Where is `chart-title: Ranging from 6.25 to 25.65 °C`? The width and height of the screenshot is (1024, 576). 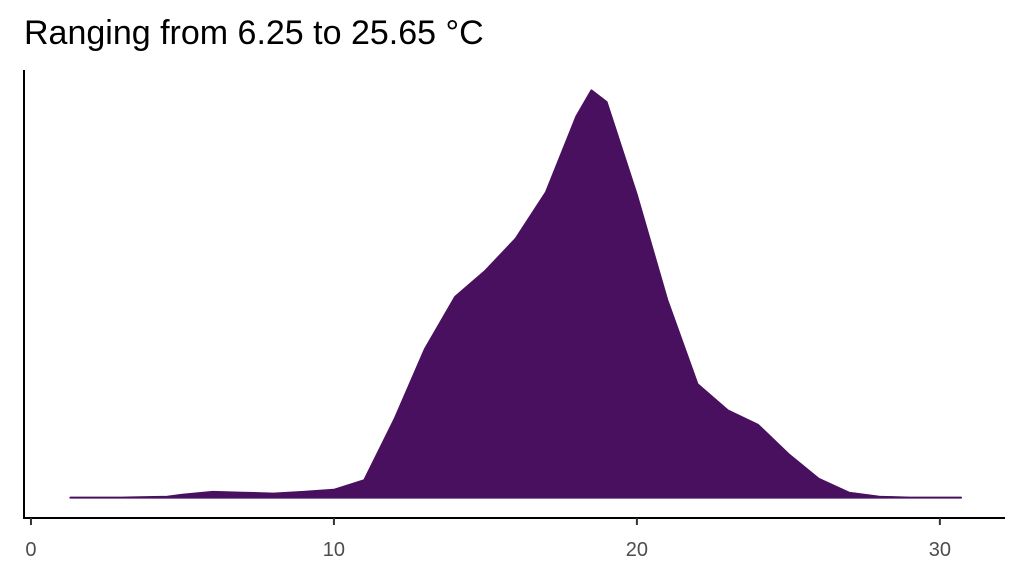
chart-title: Ranging from 6.25 to 25.65 °C is located at coordinates (254, 33).